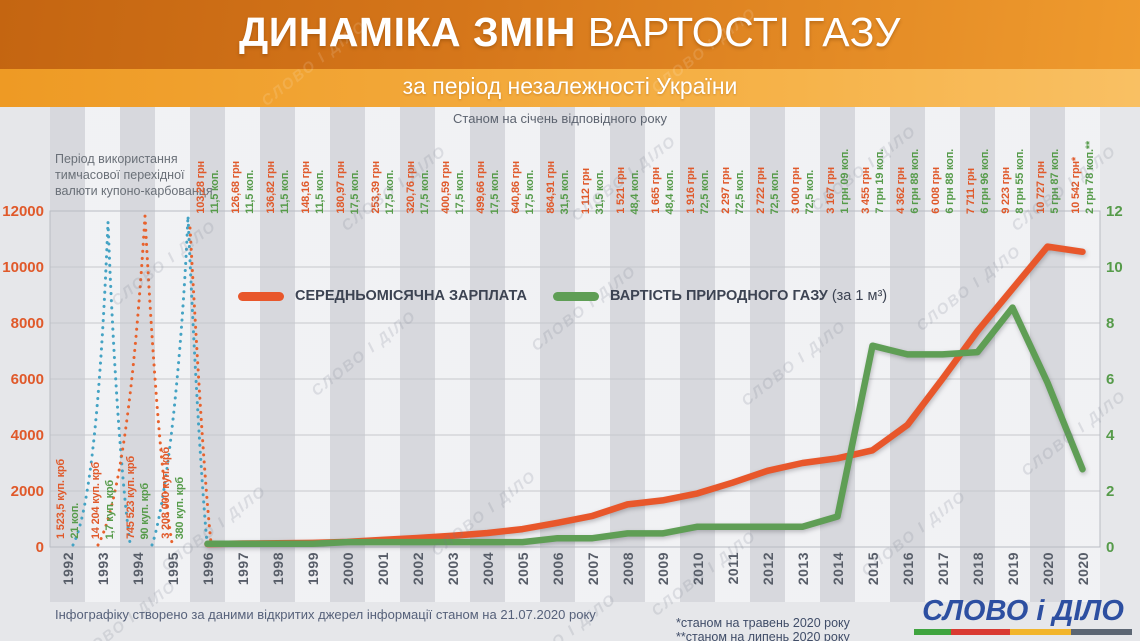 The width and height of the screenshot is (1140, 641). Describe the element at coordinates (1089, 177) in the screenshot. I see `gas-value-label: 2 грн 78 коп.**` at that location.